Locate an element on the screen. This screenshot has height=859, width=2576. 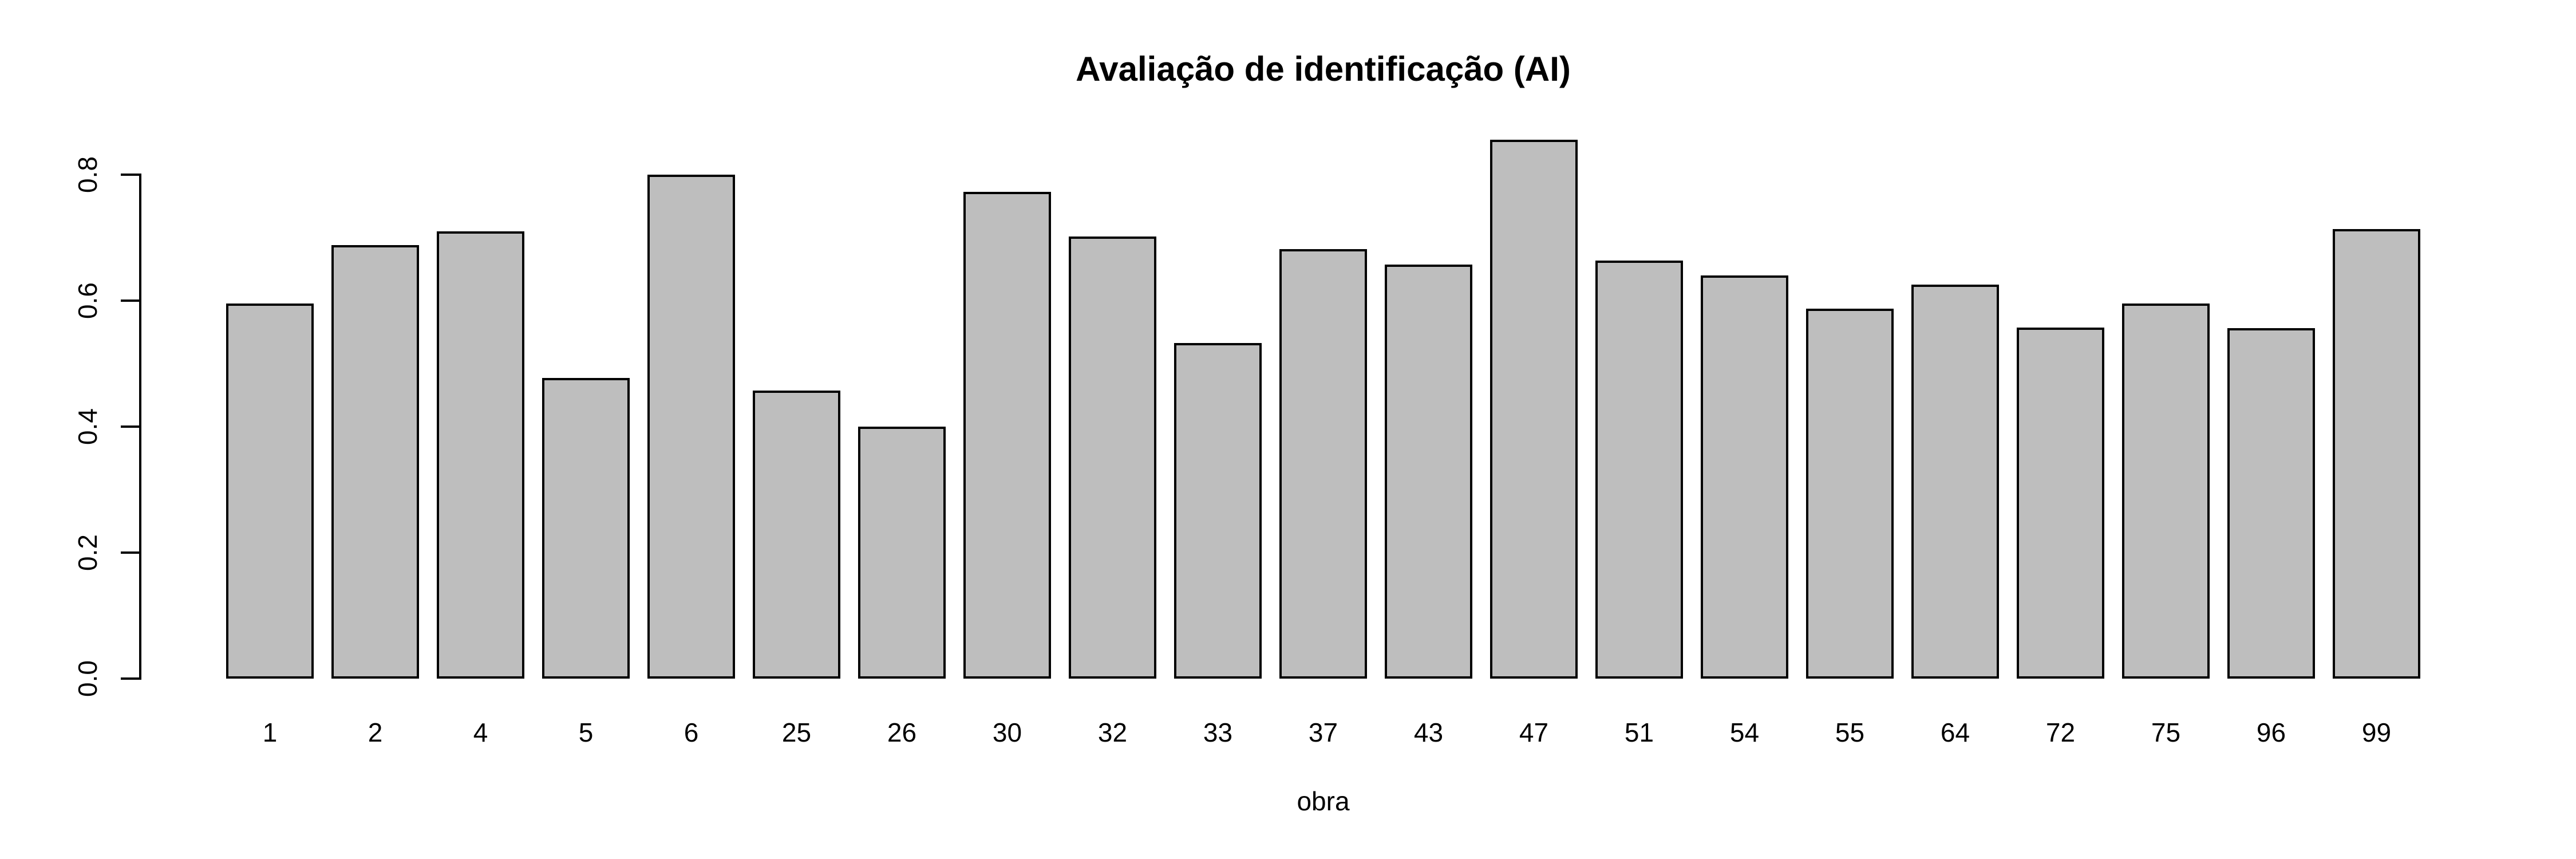
x-axis-tick-label: 30 is located at coordinates (1007, 732).